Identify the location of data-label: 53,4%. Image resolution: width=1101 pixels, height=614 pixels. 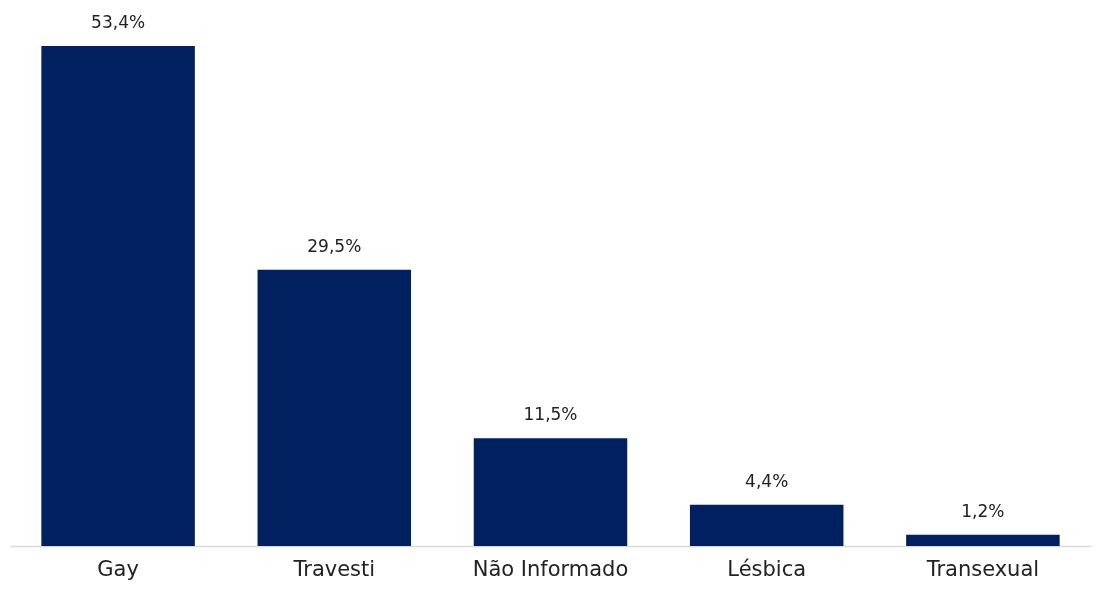
(118, 22).